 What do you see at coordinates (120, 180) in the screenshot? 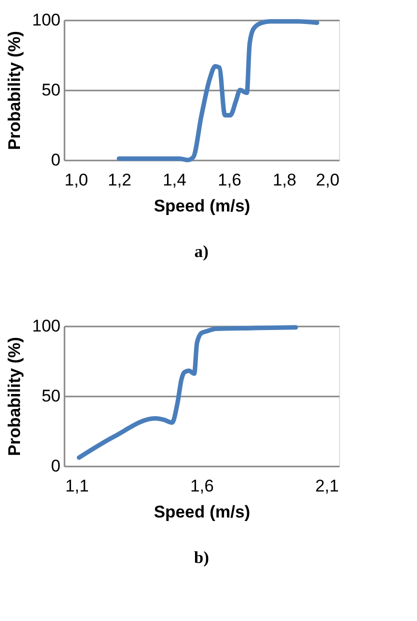
I see `x-tick-label: 1,2` at bounding box center [120, 180].